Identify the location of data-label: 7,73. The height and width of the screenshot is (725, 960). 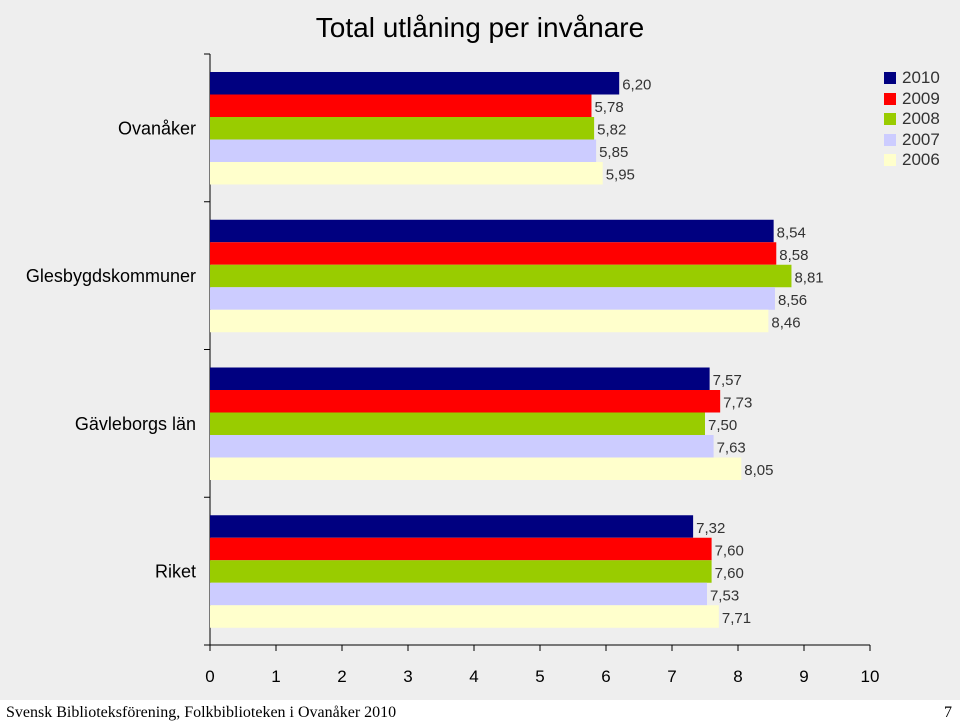
(737, 403).